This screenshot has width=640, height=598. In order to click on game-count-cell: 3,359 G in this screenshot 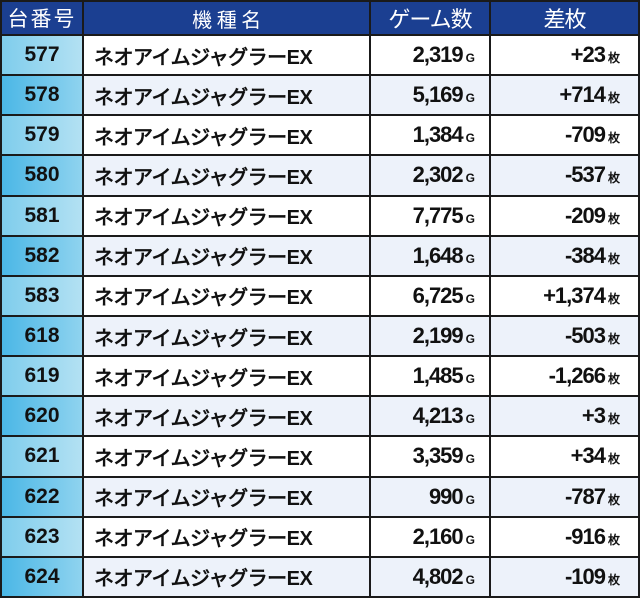, I will do `click(430, 456)`.